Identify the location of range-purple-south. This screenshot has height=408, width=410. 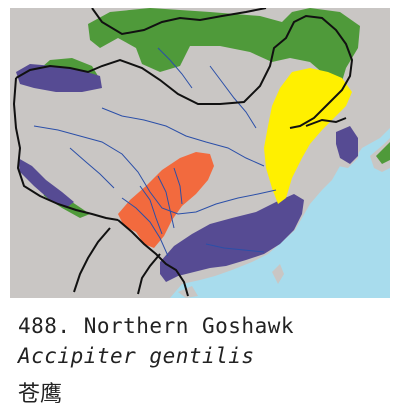
(232, 238).